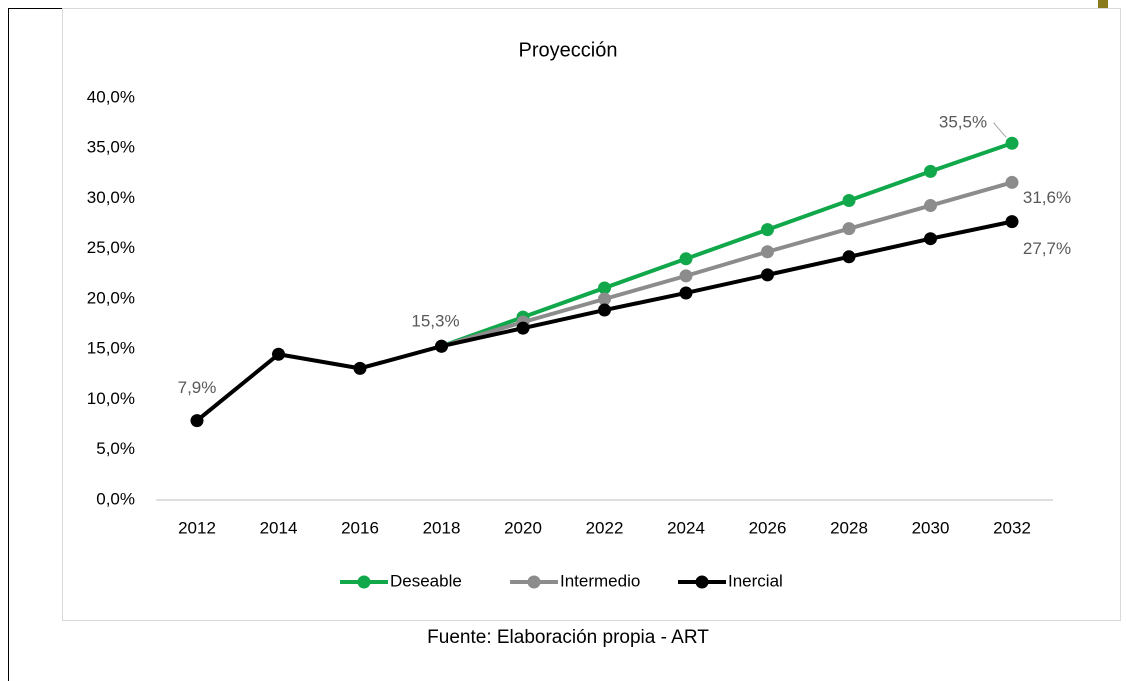 The width and height of the screenshot is (1126, 681). I want to click on y-tick-label: 35,0%, so click(111, 147).